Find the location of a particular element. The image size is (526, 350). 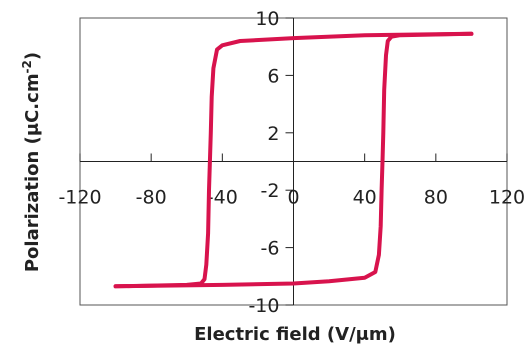

y-tick-label: 2 is located at coordinates (273, 134).